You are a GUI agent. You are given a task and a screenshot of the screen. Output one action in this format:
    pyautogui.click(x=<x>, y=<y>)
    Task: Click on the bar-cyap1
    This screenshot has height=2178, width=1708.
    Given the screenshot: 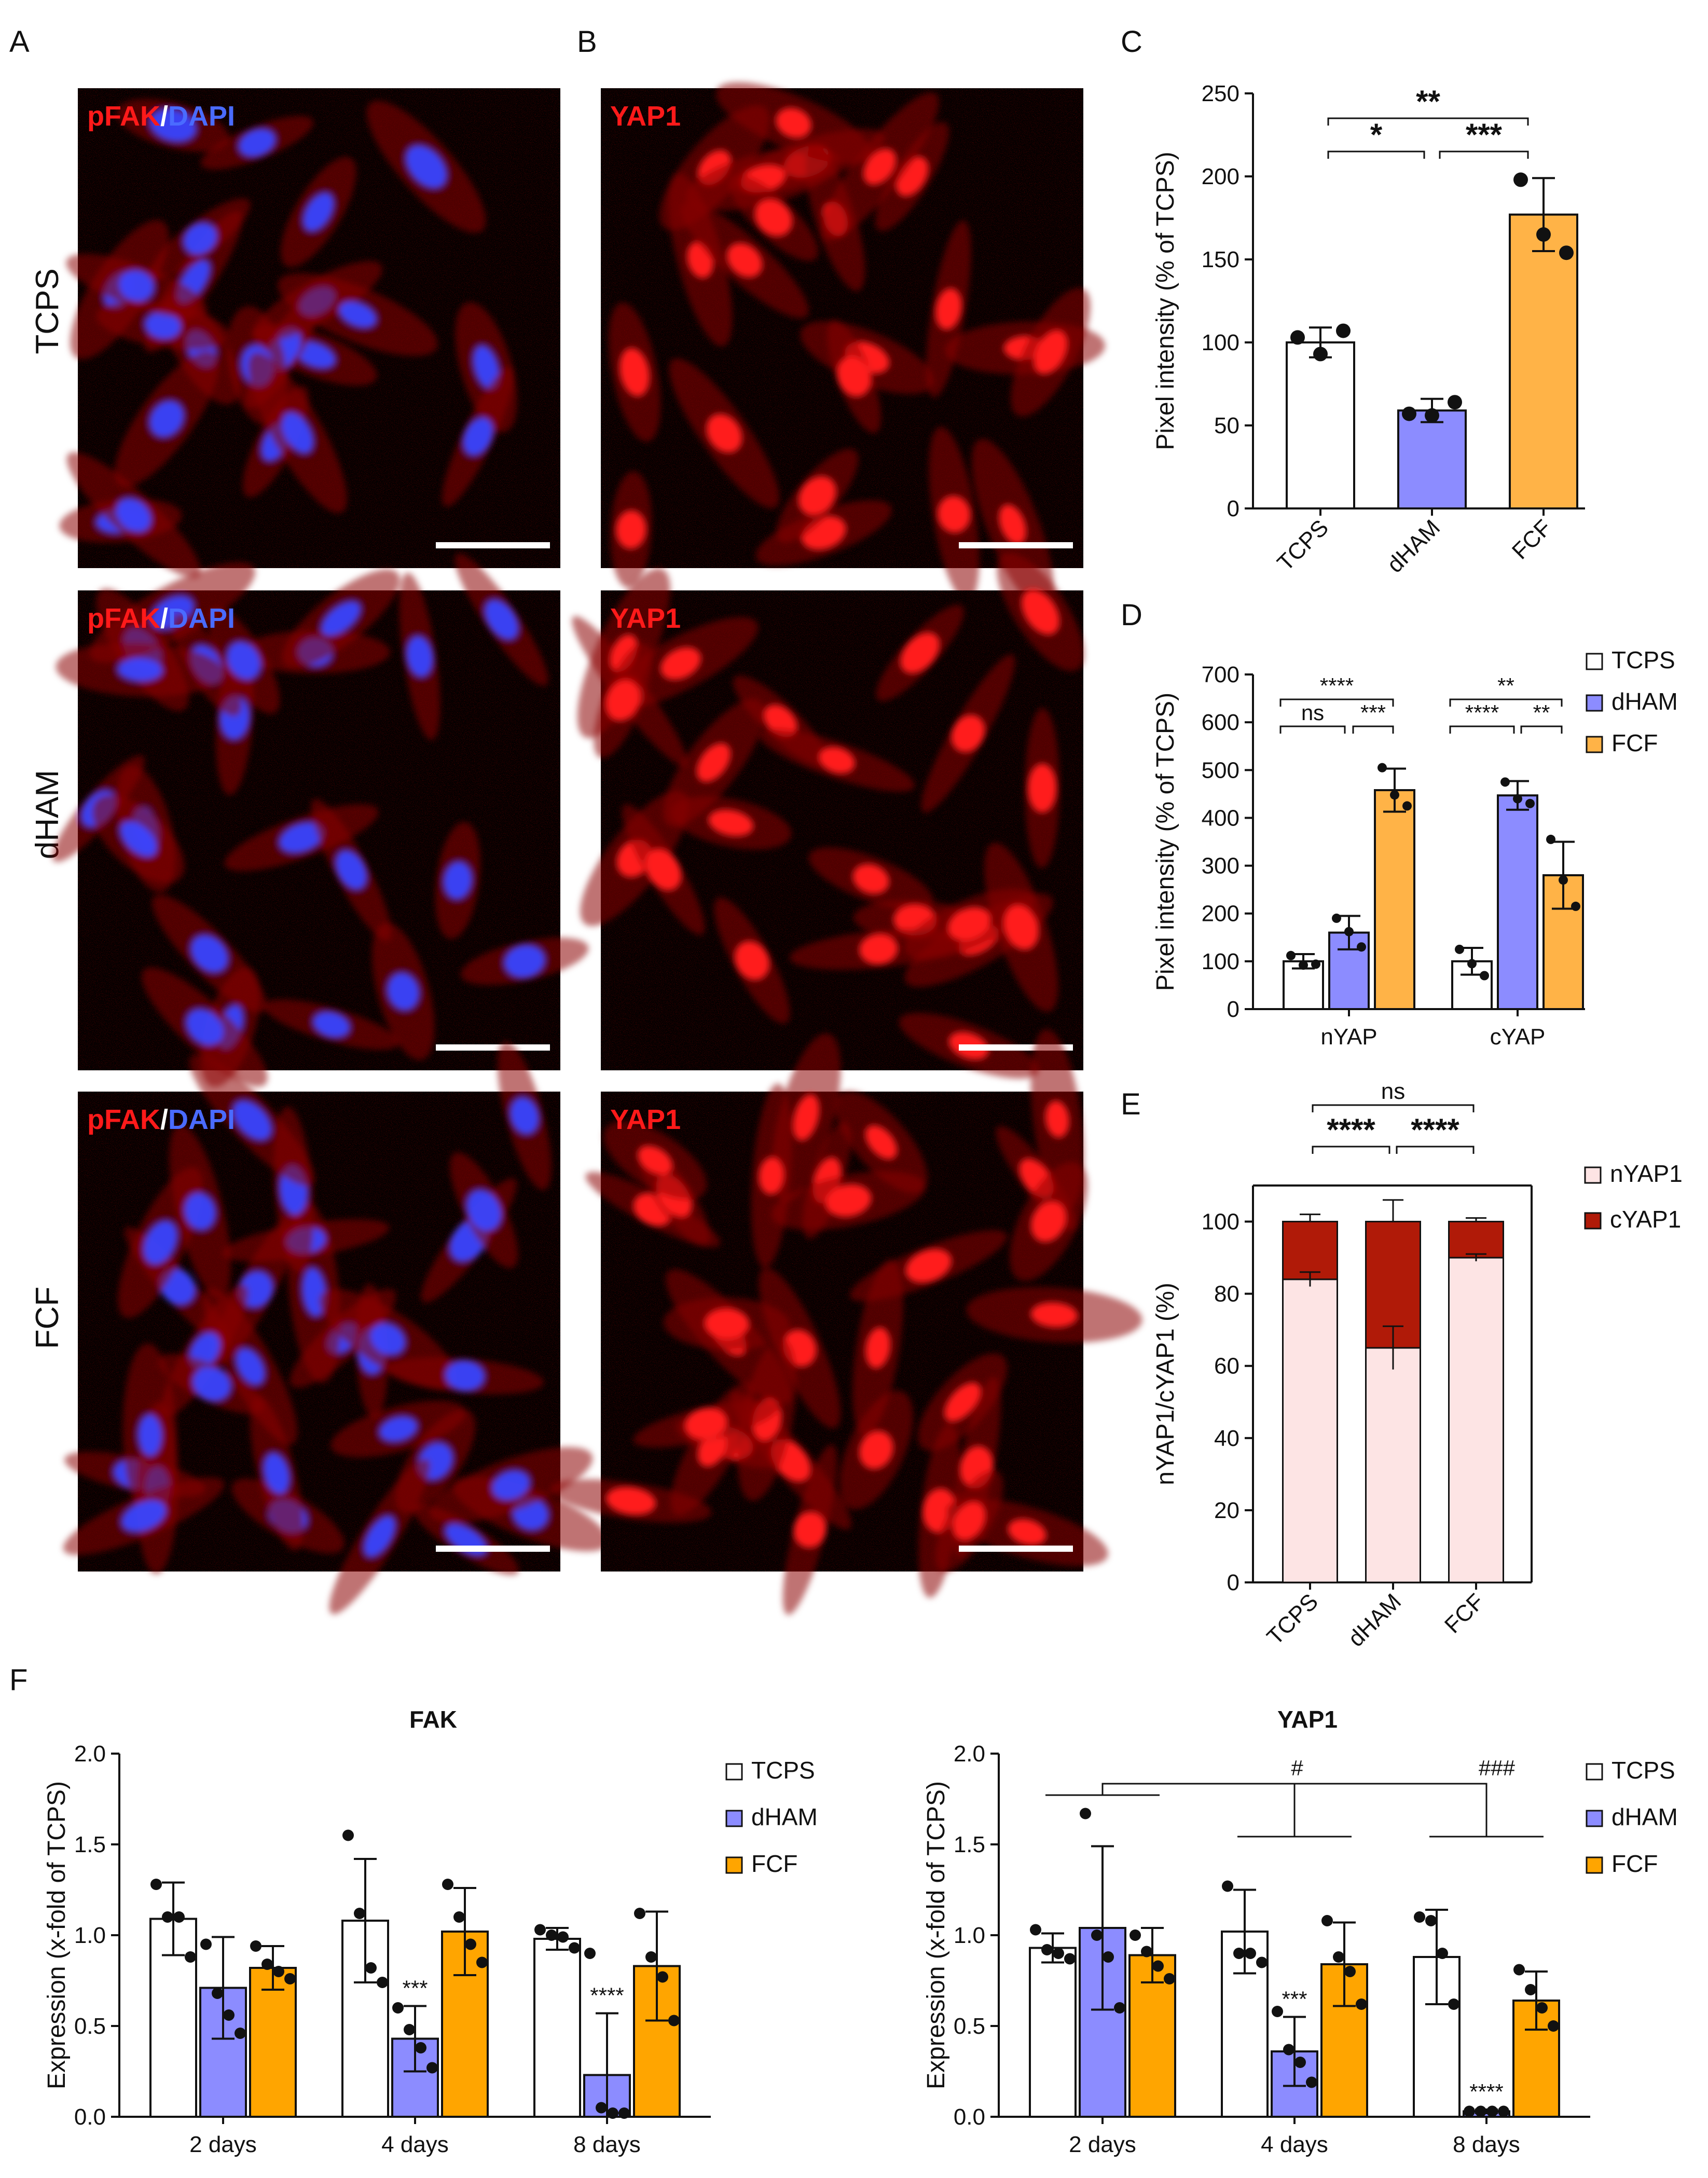 What is the action you would take?
    pyautogui.click(x=1476, y=1240)
    